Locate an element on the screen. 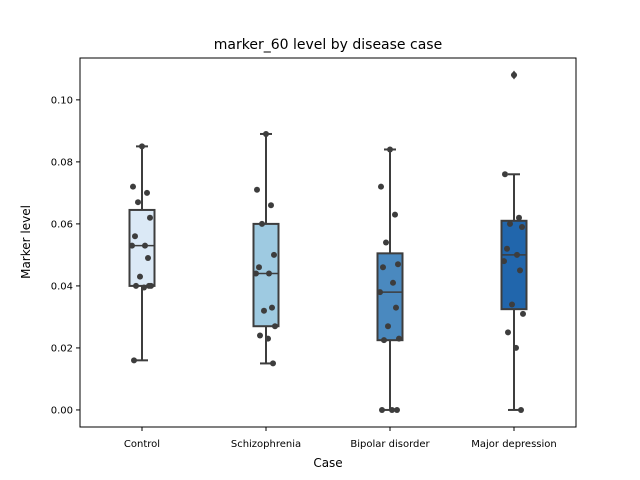 The height and width of the screenshot is (480, 640). y-tick-label: 0.06 is located at coordinates (62, 224).